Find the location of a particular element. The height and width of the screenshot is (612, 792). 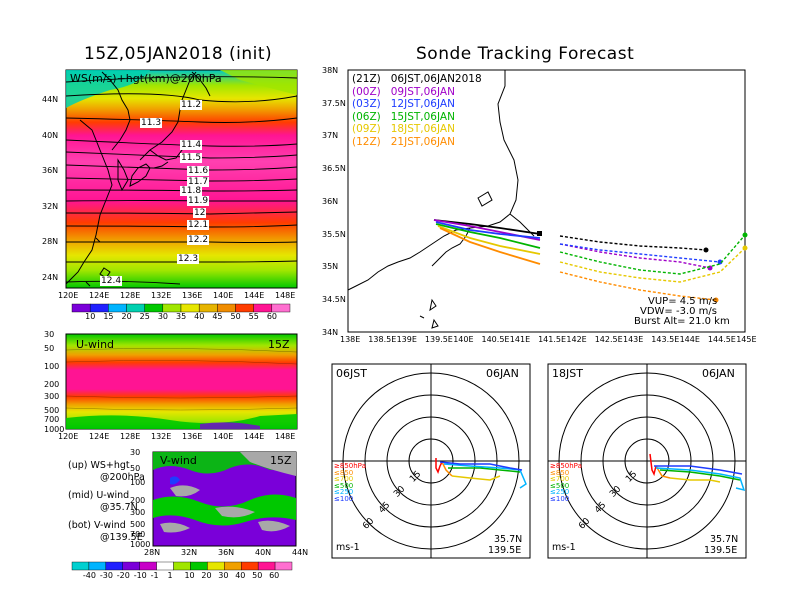

track-legend-time: 15JST,06JAN is located at coordinates (422, 116).